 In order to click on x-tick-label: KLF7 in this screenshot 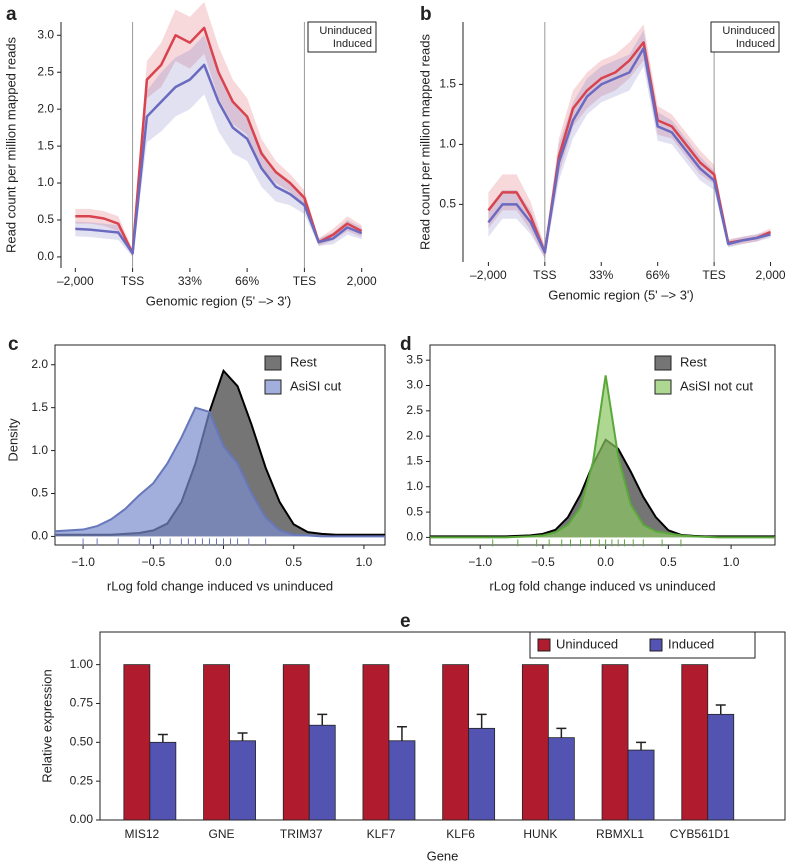, I will do `click(381, 834)`.